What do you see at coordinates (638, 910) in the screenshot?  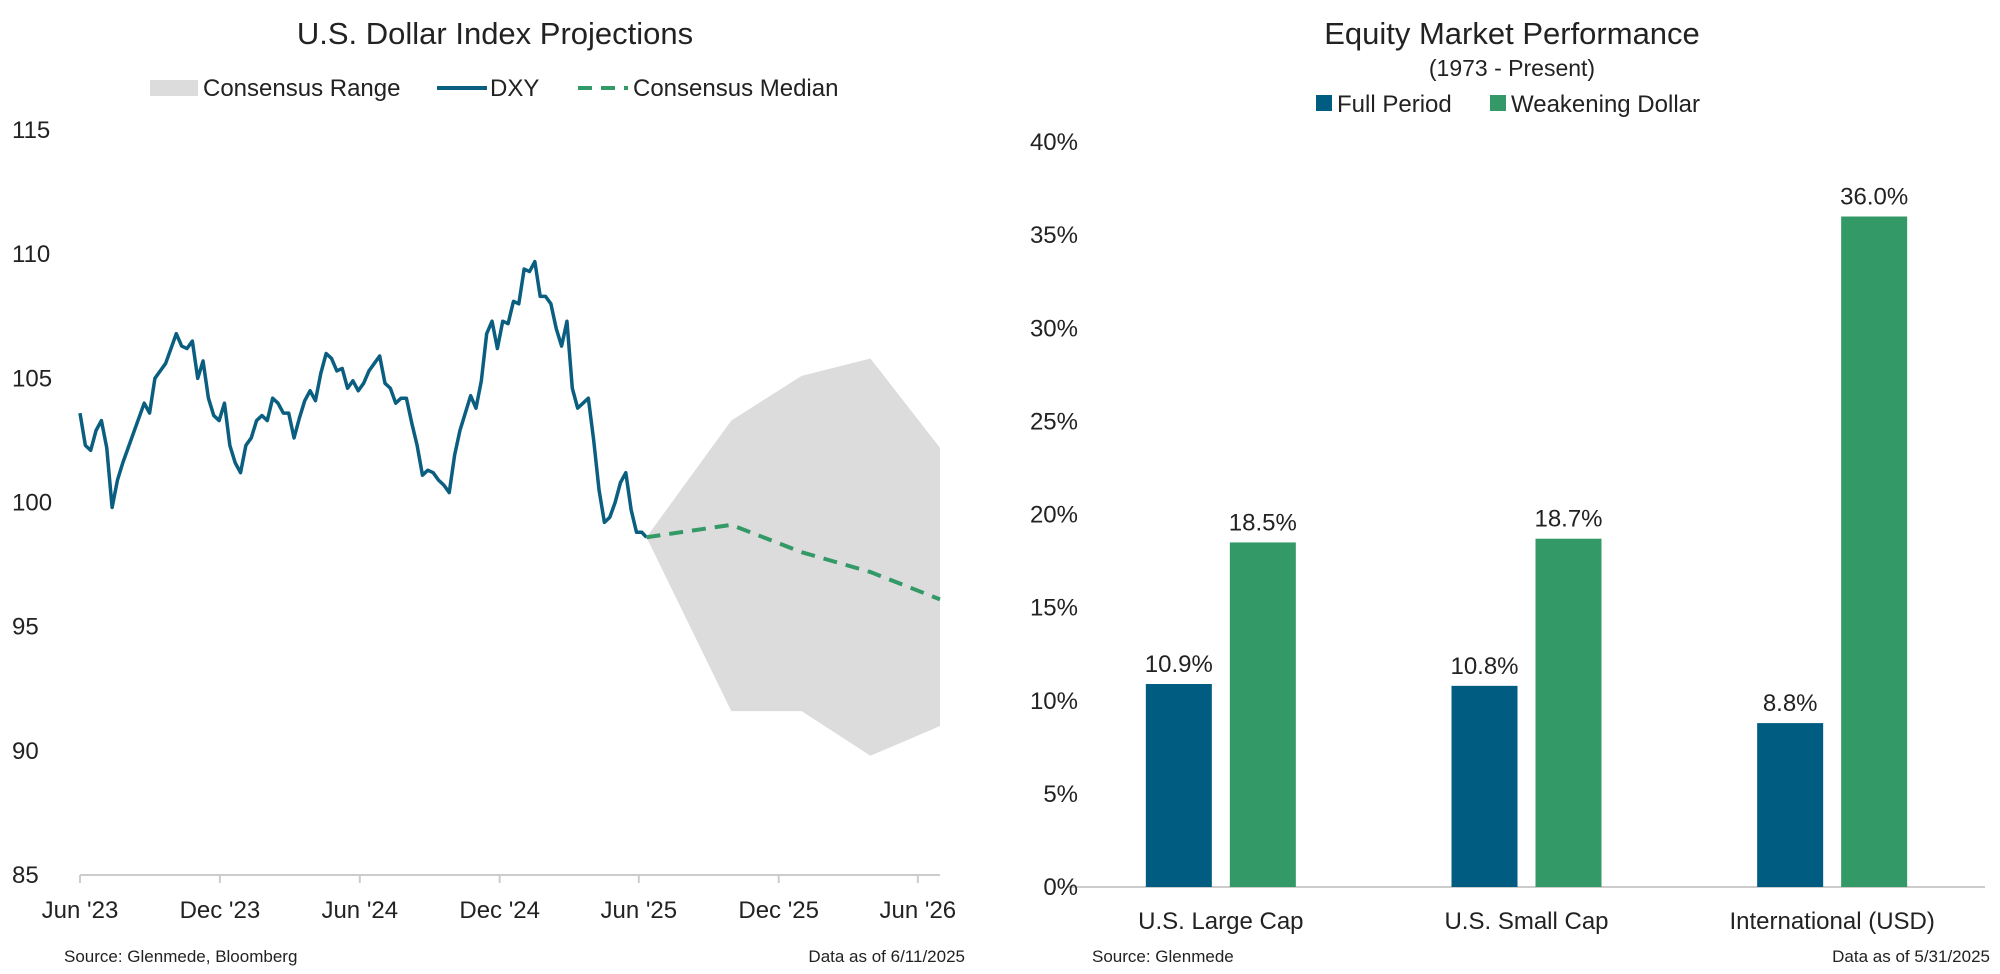 I see `dxy-x-tick-label: Jun '25` at bounding box center [638, 910].